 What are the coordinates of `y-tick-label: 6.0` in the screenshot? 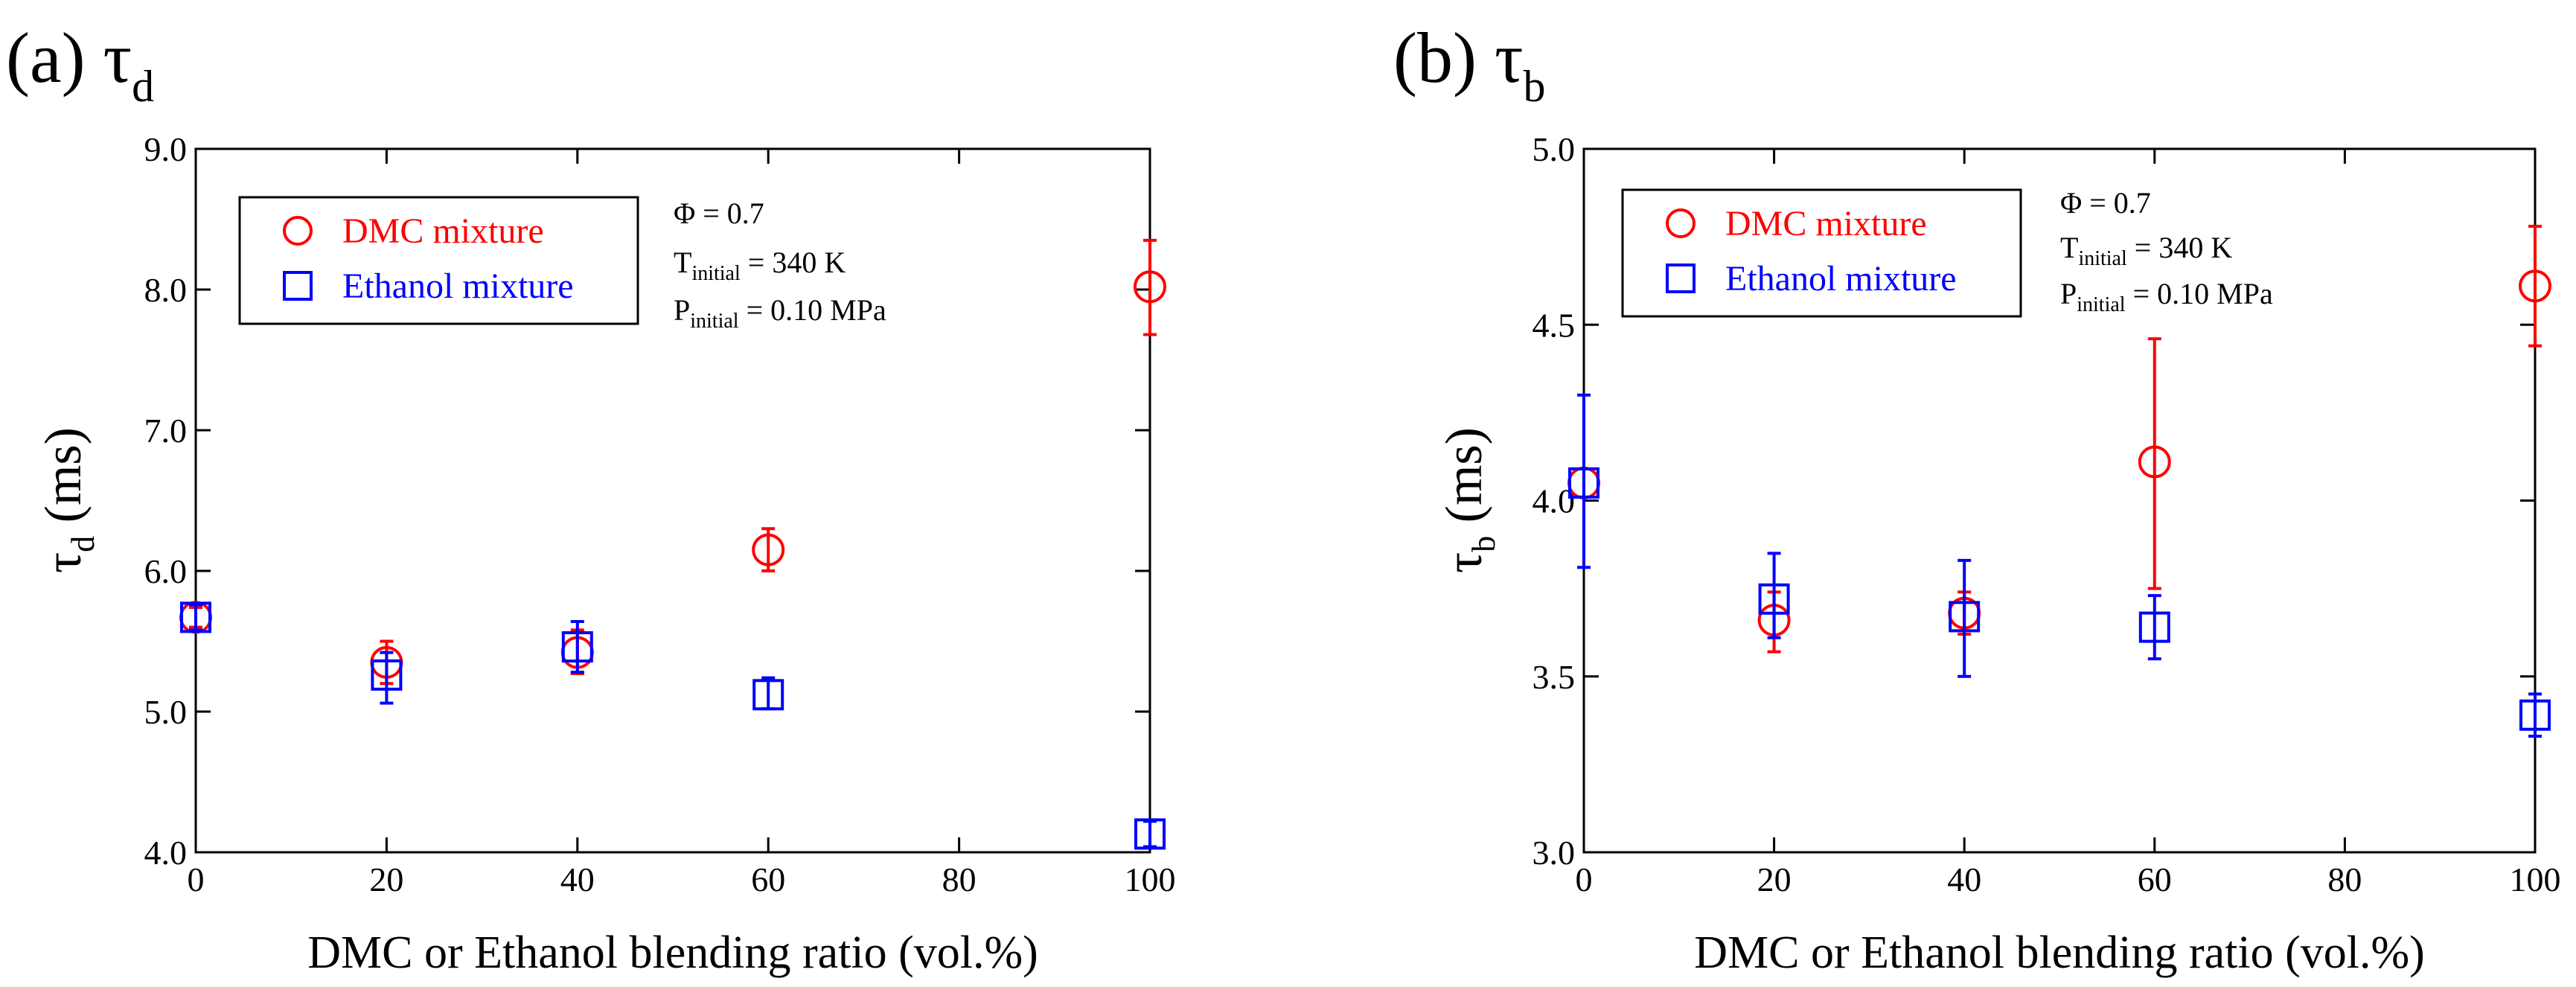 It's located at (166, 571).